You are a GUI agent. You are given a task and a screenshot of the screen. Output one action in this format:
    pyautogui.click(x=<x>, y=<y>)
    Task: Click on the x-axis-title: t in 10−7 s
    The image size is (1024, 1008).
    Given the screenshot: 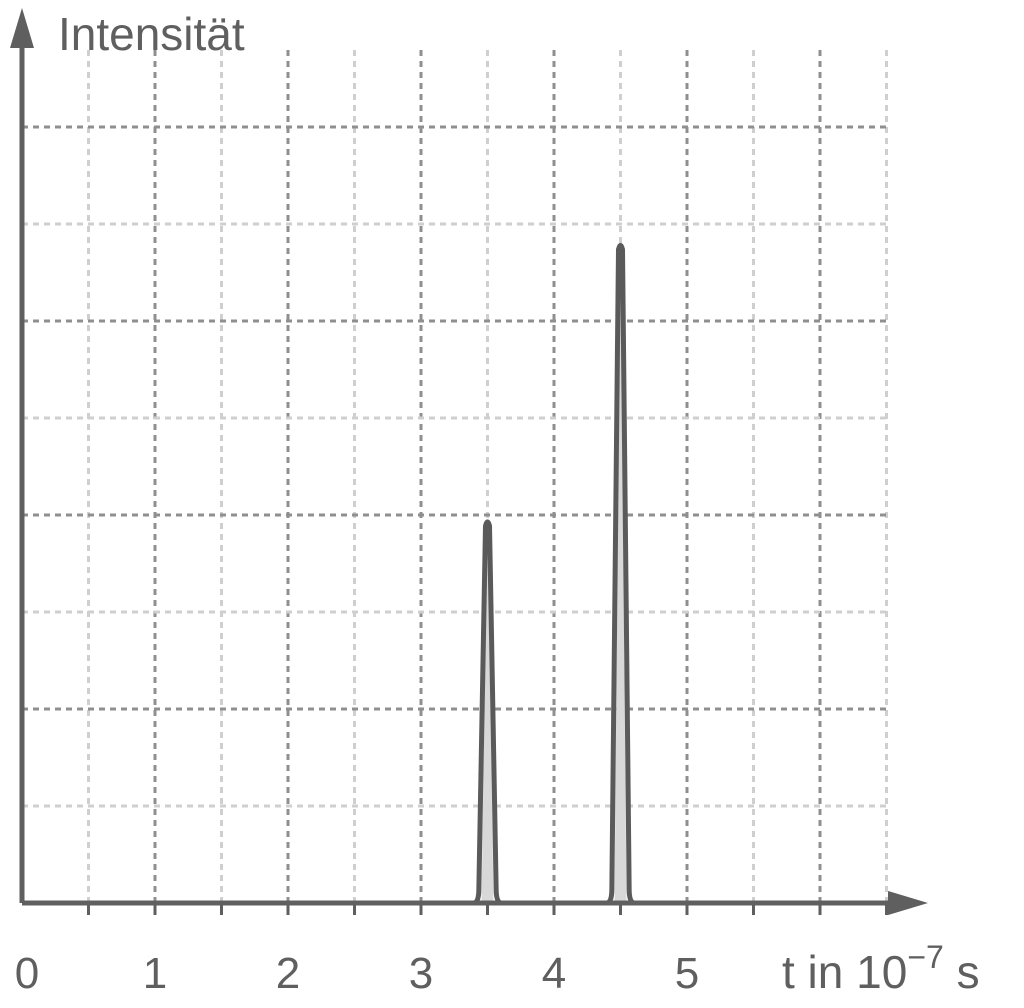 What is the action you would take?
    pyautogui.click(x=881, y=968)
    